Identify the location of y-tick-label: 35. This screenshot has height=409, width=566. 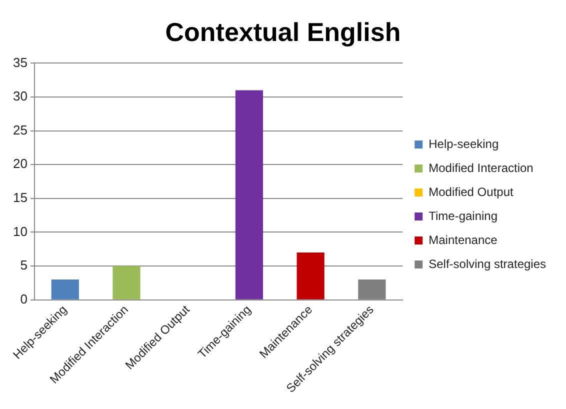
(20, 62).